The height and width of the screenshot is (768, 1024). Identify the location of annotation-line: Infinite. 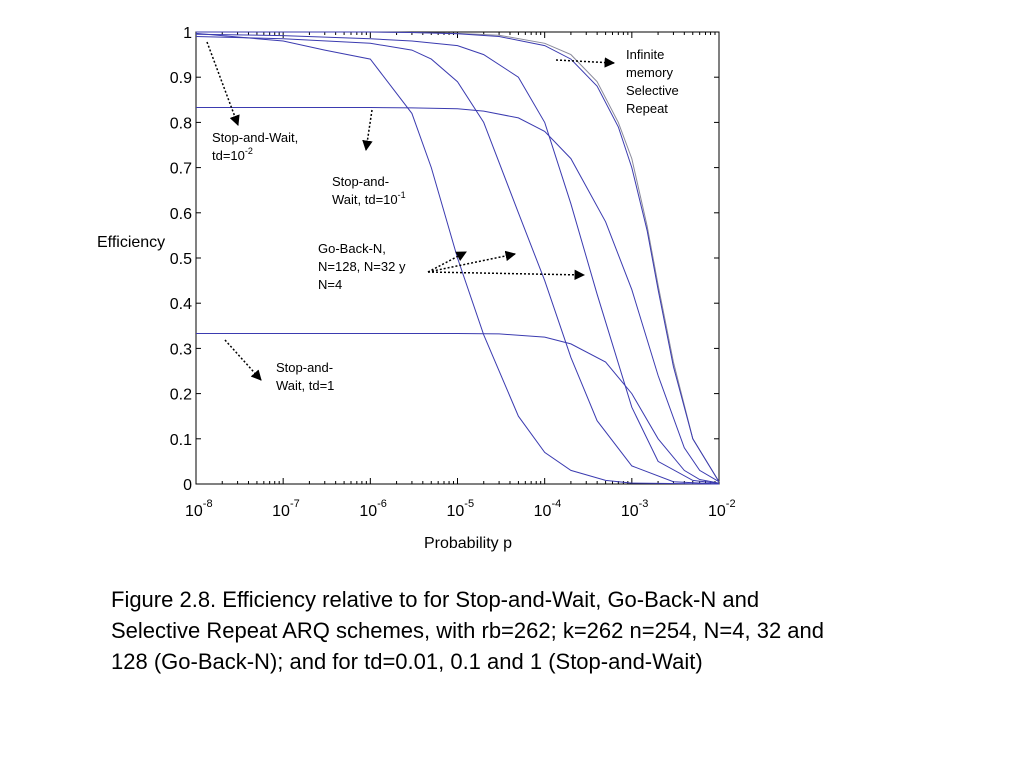
(645, 54).